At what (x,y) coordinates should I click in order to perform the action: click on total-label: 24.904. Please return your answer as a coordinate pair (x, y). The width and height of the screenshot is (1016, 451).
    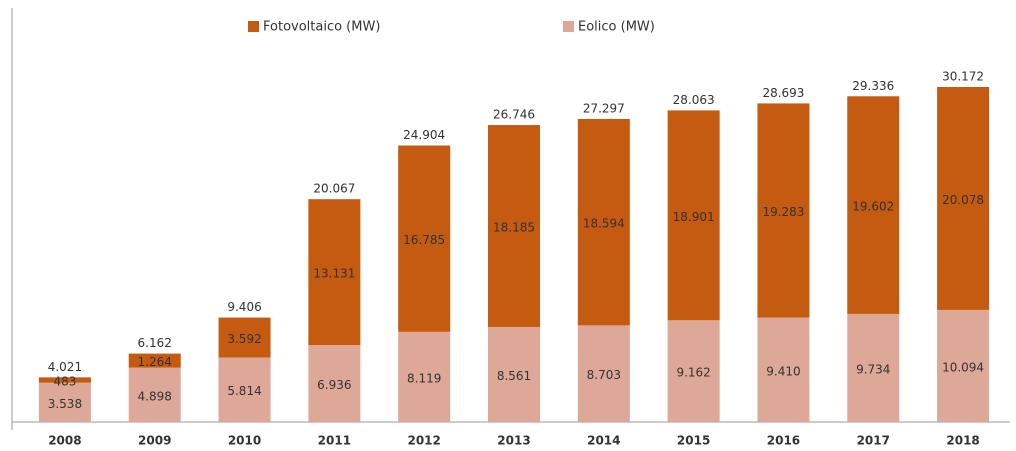
    Looking at the image, I should click on (424, 135).